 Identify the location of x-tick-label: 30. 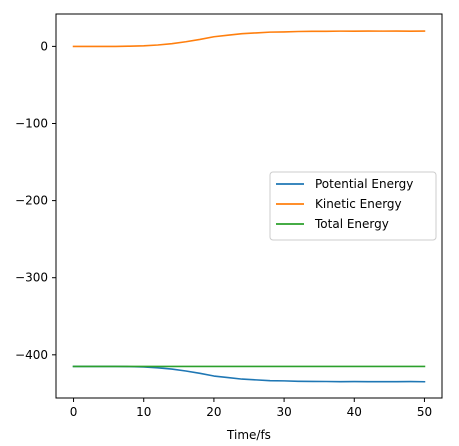
(283, 412).